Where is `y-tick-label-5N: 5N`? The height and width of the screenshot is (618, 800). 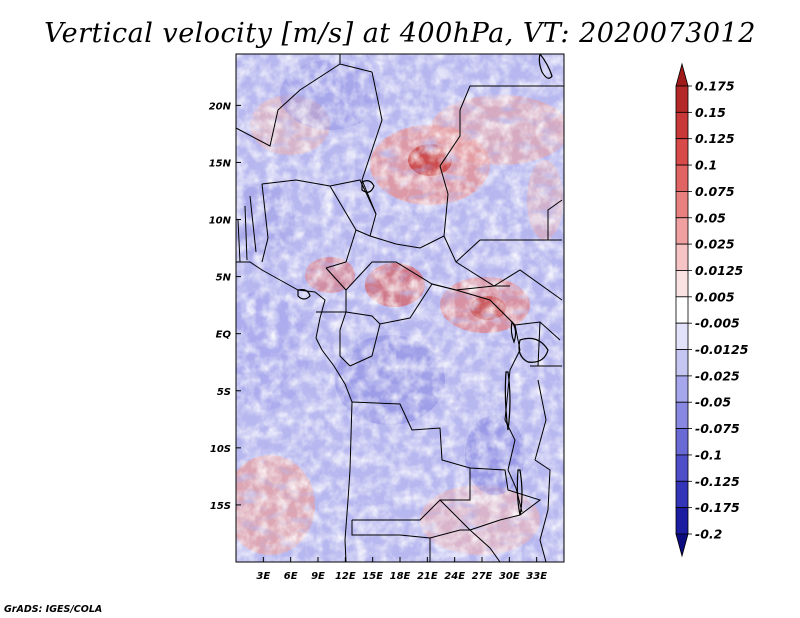
y-tick-label-5N: 5N is located at coordinates (224, 278).